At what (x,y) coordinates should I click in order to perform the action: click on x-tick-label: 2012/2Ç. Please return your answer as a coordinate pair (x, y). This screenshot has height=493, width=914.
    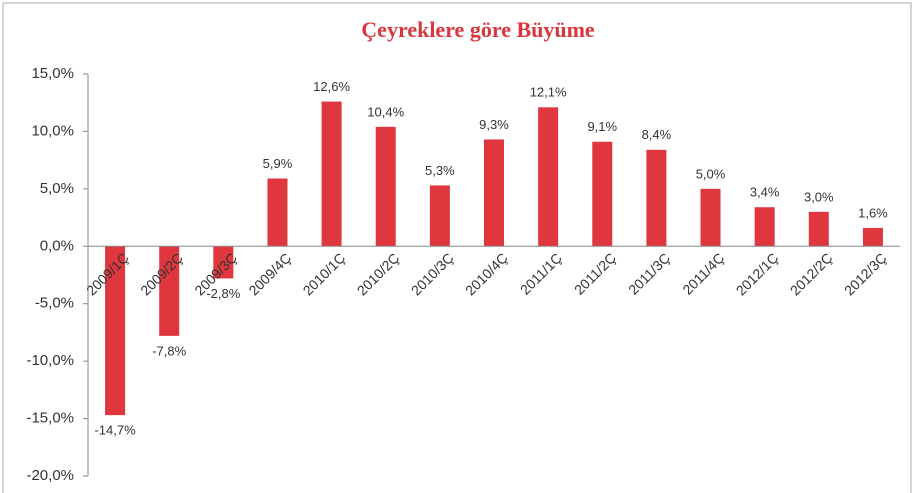
    Looking at the image, I should click on (811, 274).